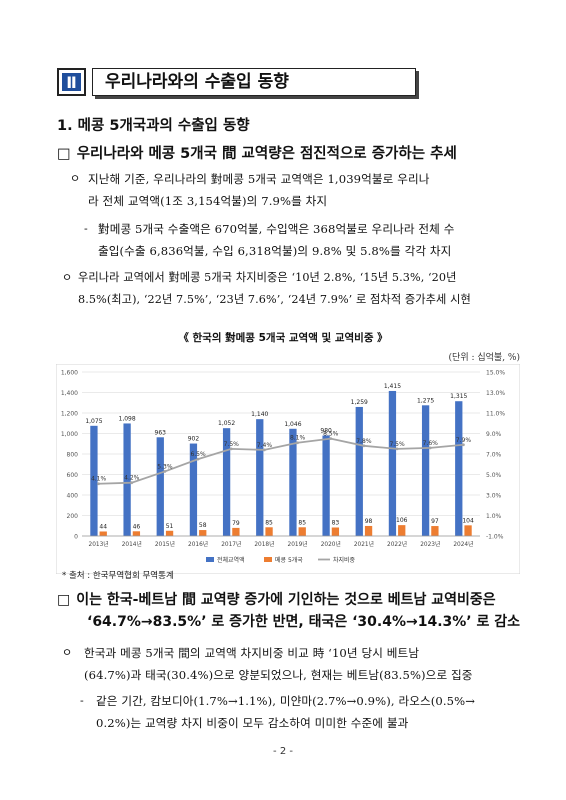 This screenshot has width=566, height=800. What do you see at coordinates (132, 478) in the screenshot?
I see `share-point-label: 4.2%` at bounding box center [132, 478].